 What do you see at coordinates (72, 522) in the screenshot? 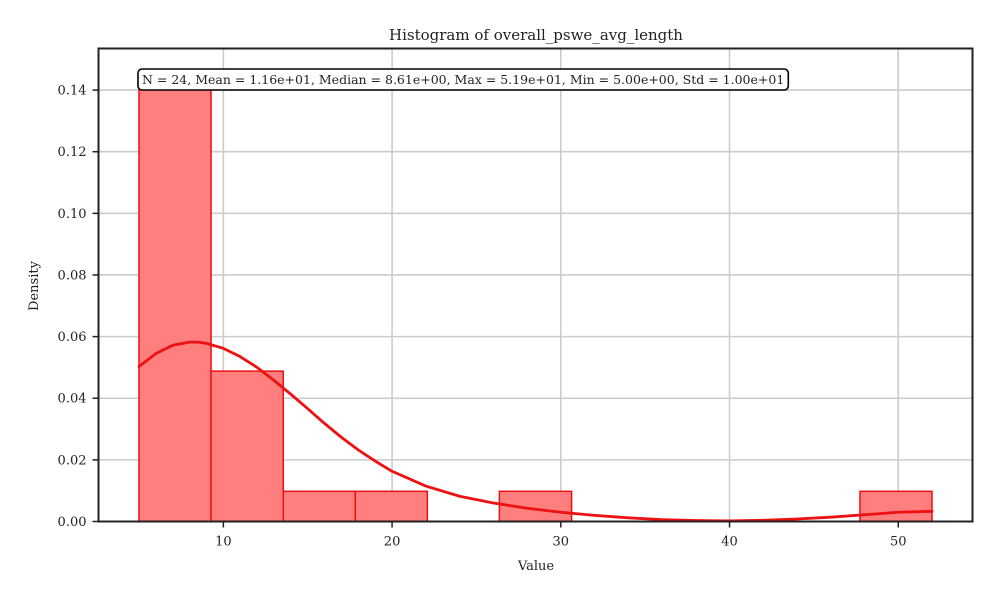
I see `y-tick-label: 0.00` at bounding box center [72, 522].